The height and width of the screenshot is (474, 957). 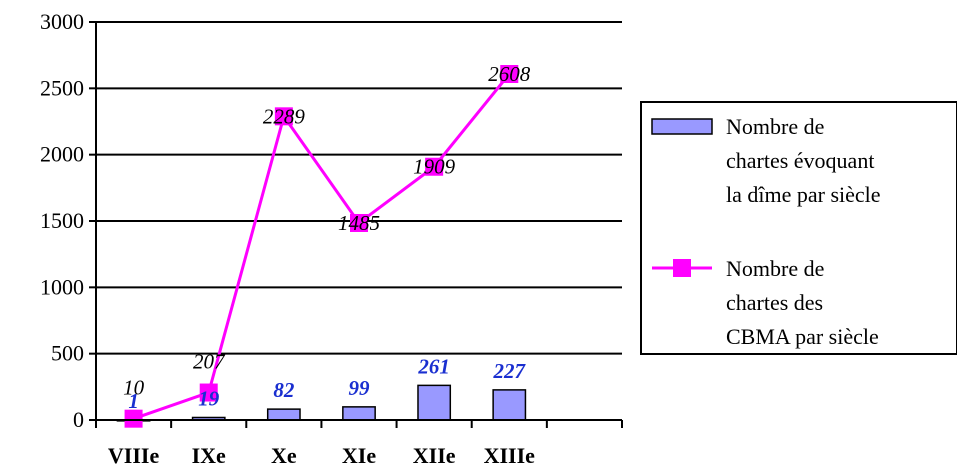 What do you see at coordinates (209, 362) in the screenshot?
I see `line-data-label: 207` at bounding box center [209, 362].